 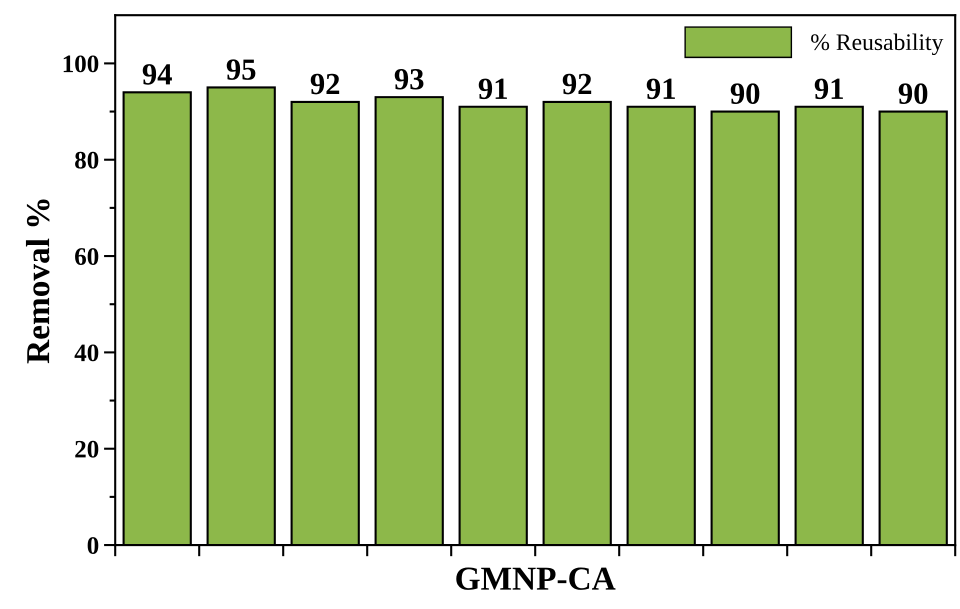 What do you see at coordinates (81, 63) in the screenshot?
I see `y-tick-label: 100` at bounding box center [81, 63].